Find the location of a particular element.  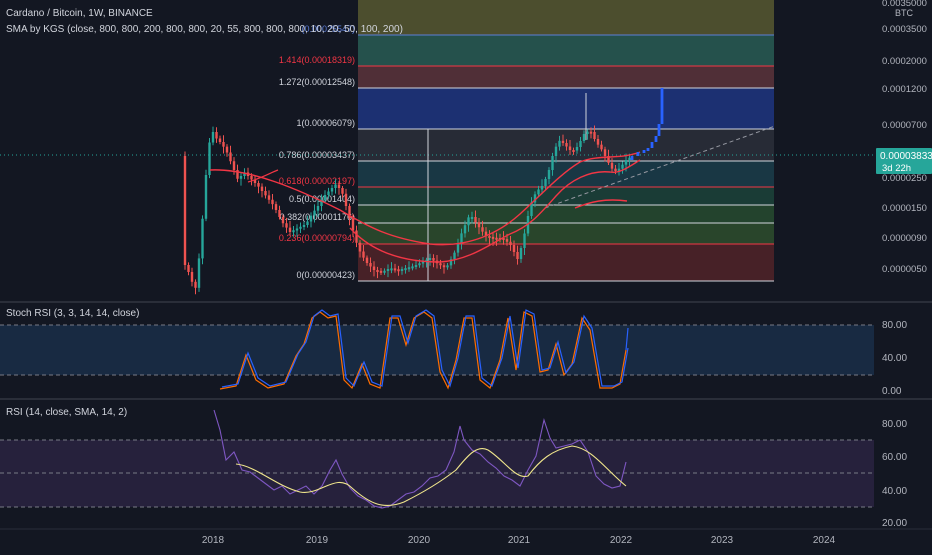

projection-candles is located at coordinates (647, 124).